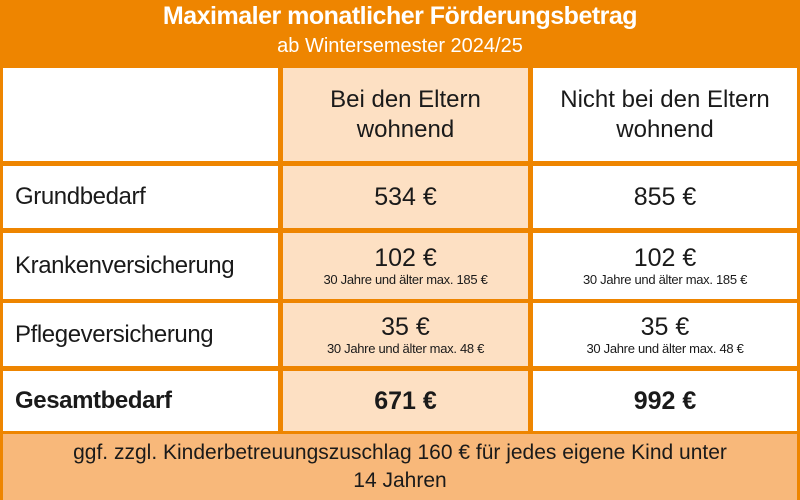  Describe the element at coordinates (114, 334) in the screenshot. I see `row-label: Pflegeversicherung` at that location.